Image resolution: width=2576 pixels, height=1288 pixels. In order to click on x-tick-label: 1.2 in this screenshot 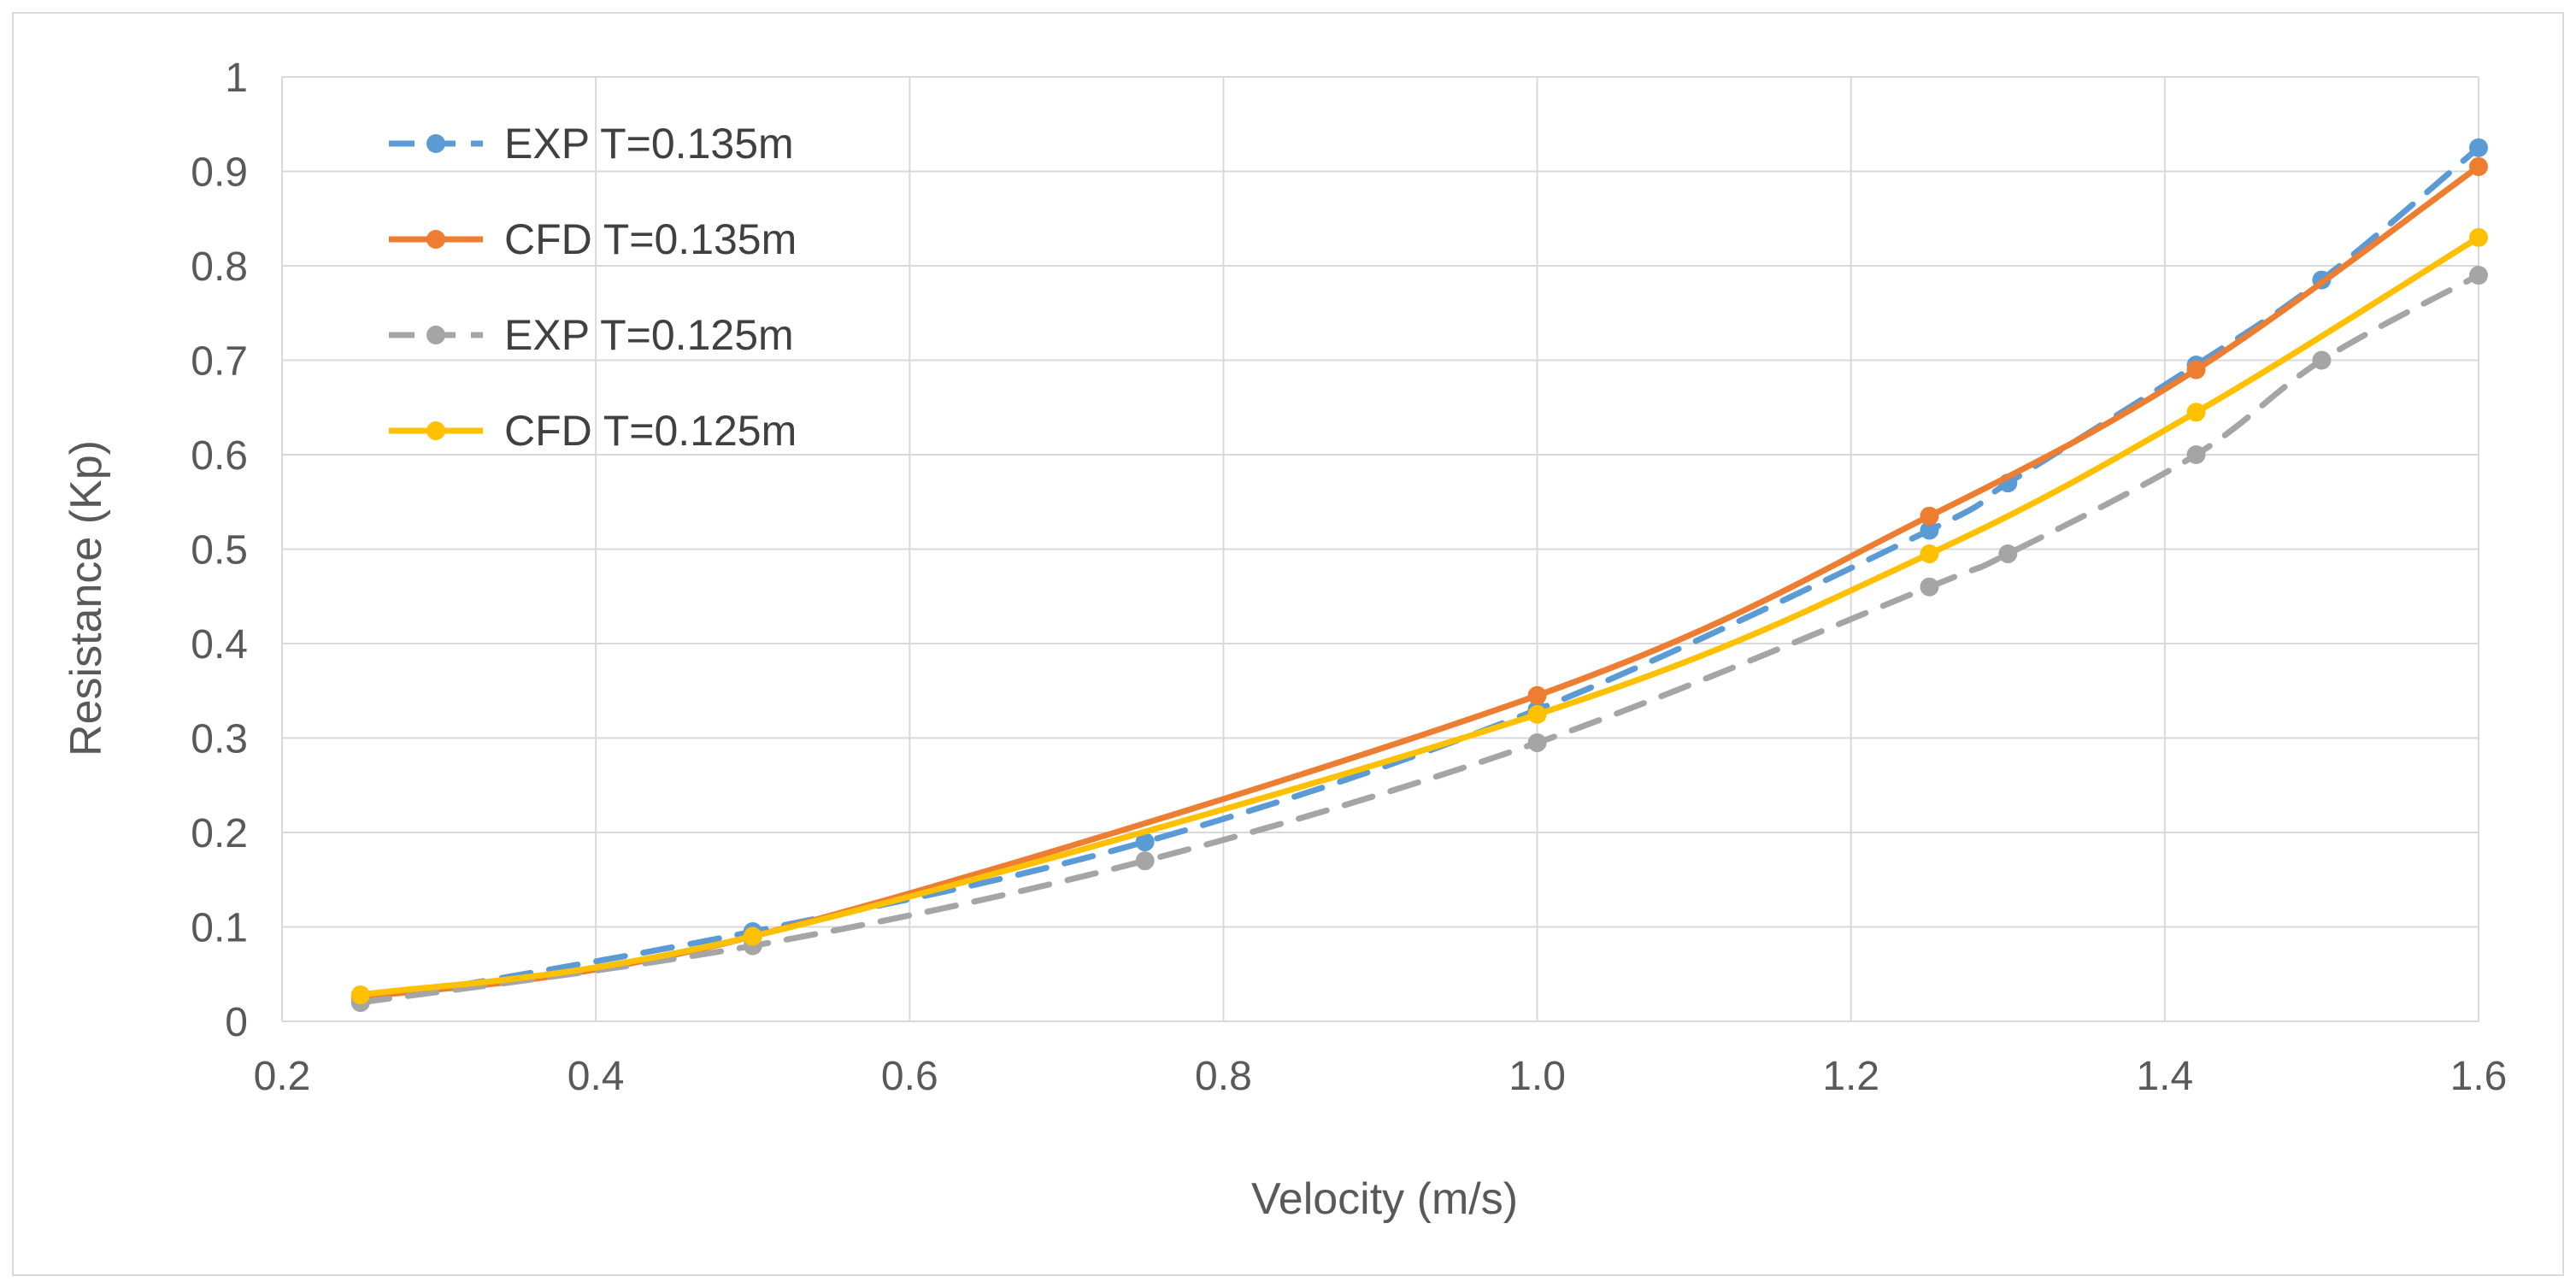, I will do `click(1850, 1076)`.